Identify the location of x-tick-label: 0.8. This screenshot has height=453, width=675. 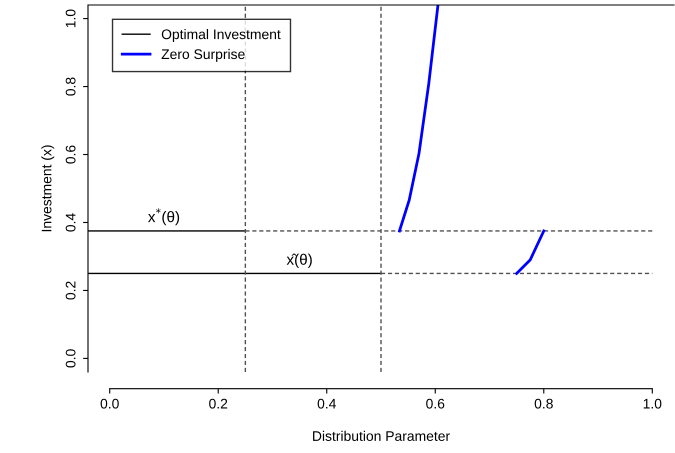
(543, 403).